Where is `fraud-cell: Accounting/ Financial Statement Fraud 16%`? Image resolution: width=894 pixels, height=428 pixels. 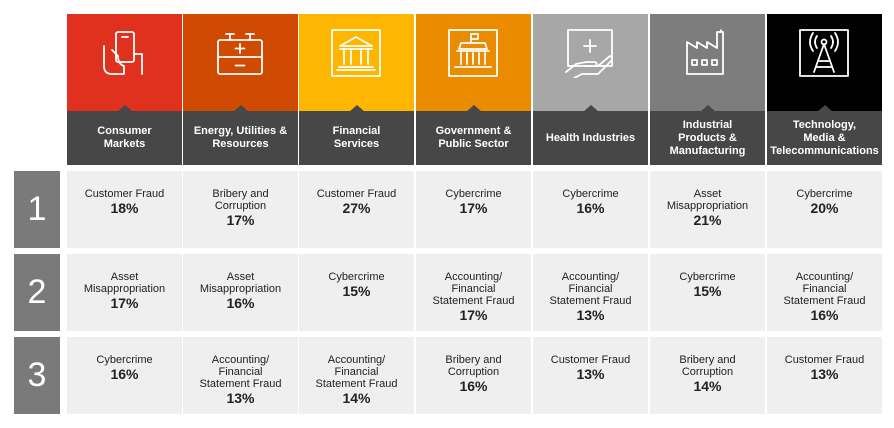 fraud-cell: Accounting/ Financial Statement Fraud 16% is located at coordinates (824, 292).